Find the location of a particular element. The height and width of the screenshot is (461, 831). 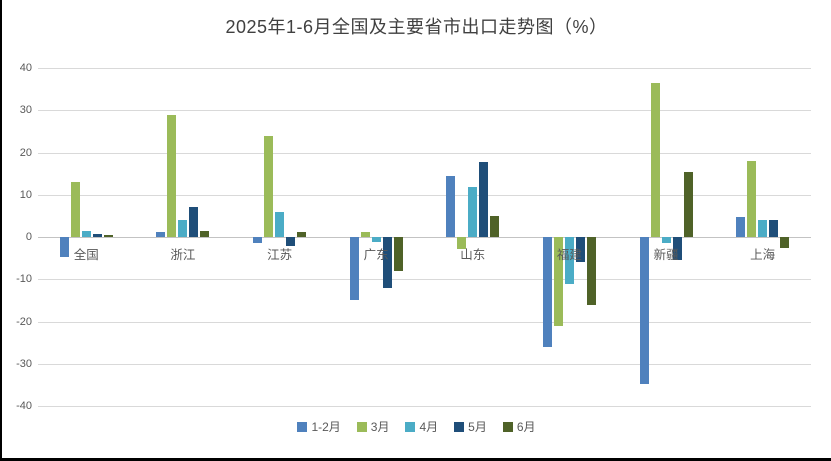

y-tick-label: -20 is located at coordinates (24, 321).